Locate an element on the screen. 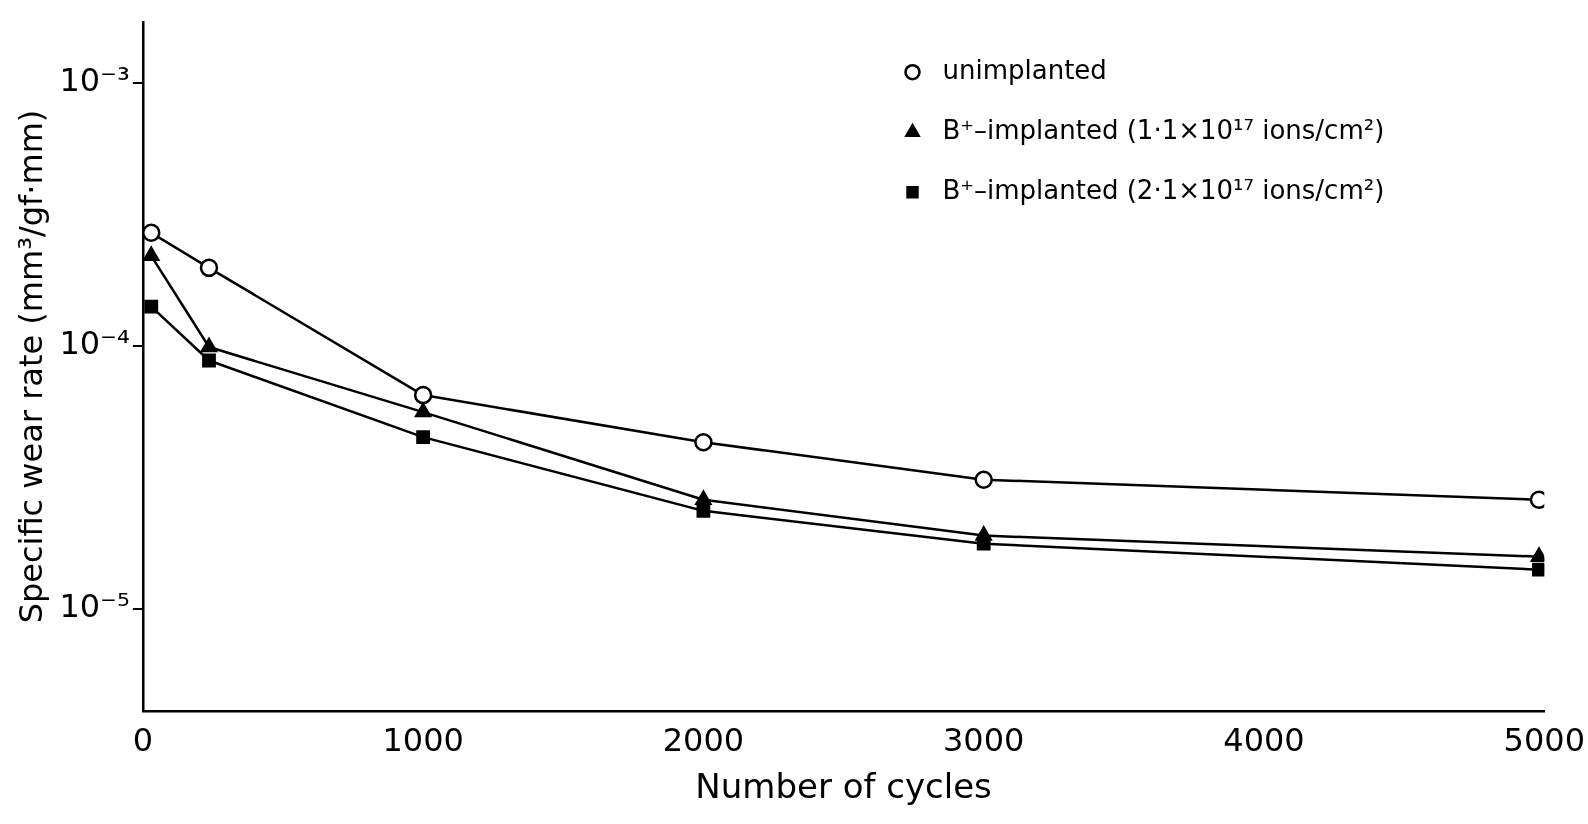 The width and height of the screenshot is (1588, 824). x-tick-label: 3000 is located at coordinates (983, 740).